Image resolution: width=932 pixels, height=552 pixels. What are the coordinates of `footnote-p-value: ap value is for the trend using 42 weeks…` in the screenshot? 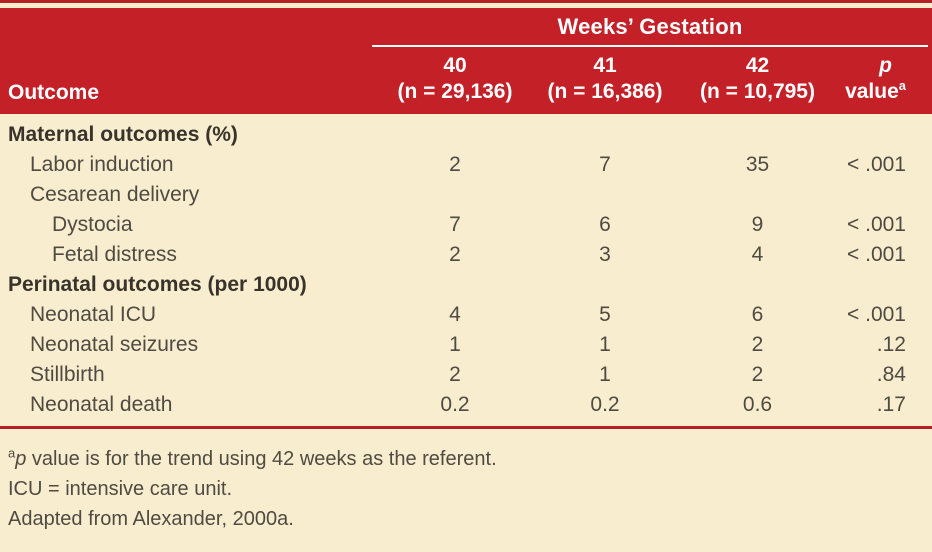 It's located at (470, 459).